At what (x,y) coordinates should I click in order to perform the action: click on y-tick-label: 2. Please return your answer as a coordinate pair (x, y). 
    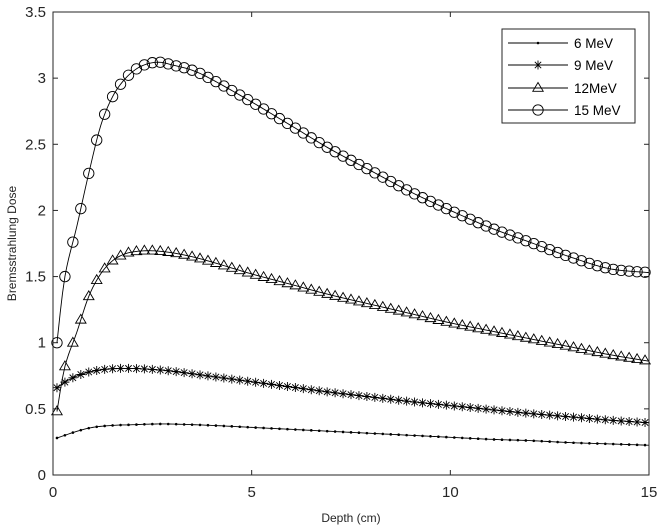
    Looking at the image, I should click on (42, 210).